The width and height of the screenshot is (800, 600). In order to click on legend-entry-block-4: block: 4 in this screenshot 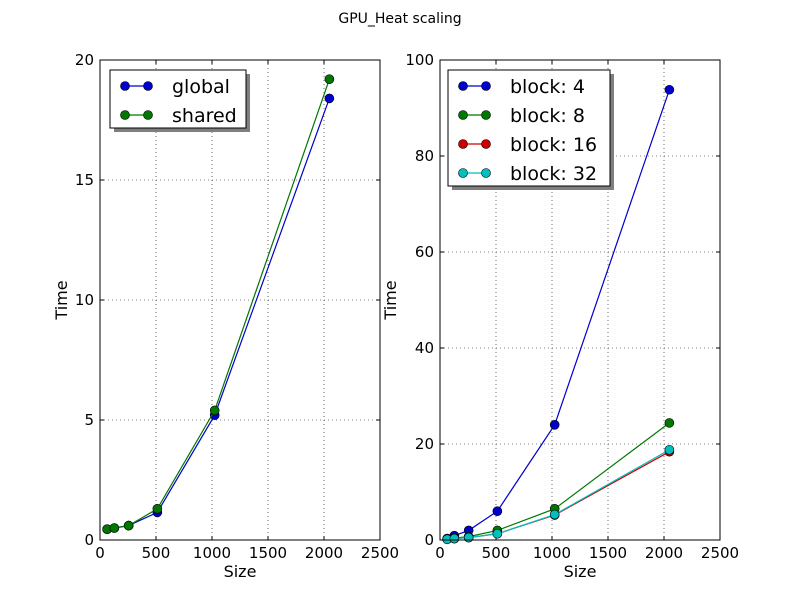, I will do `click(521, 87)`.